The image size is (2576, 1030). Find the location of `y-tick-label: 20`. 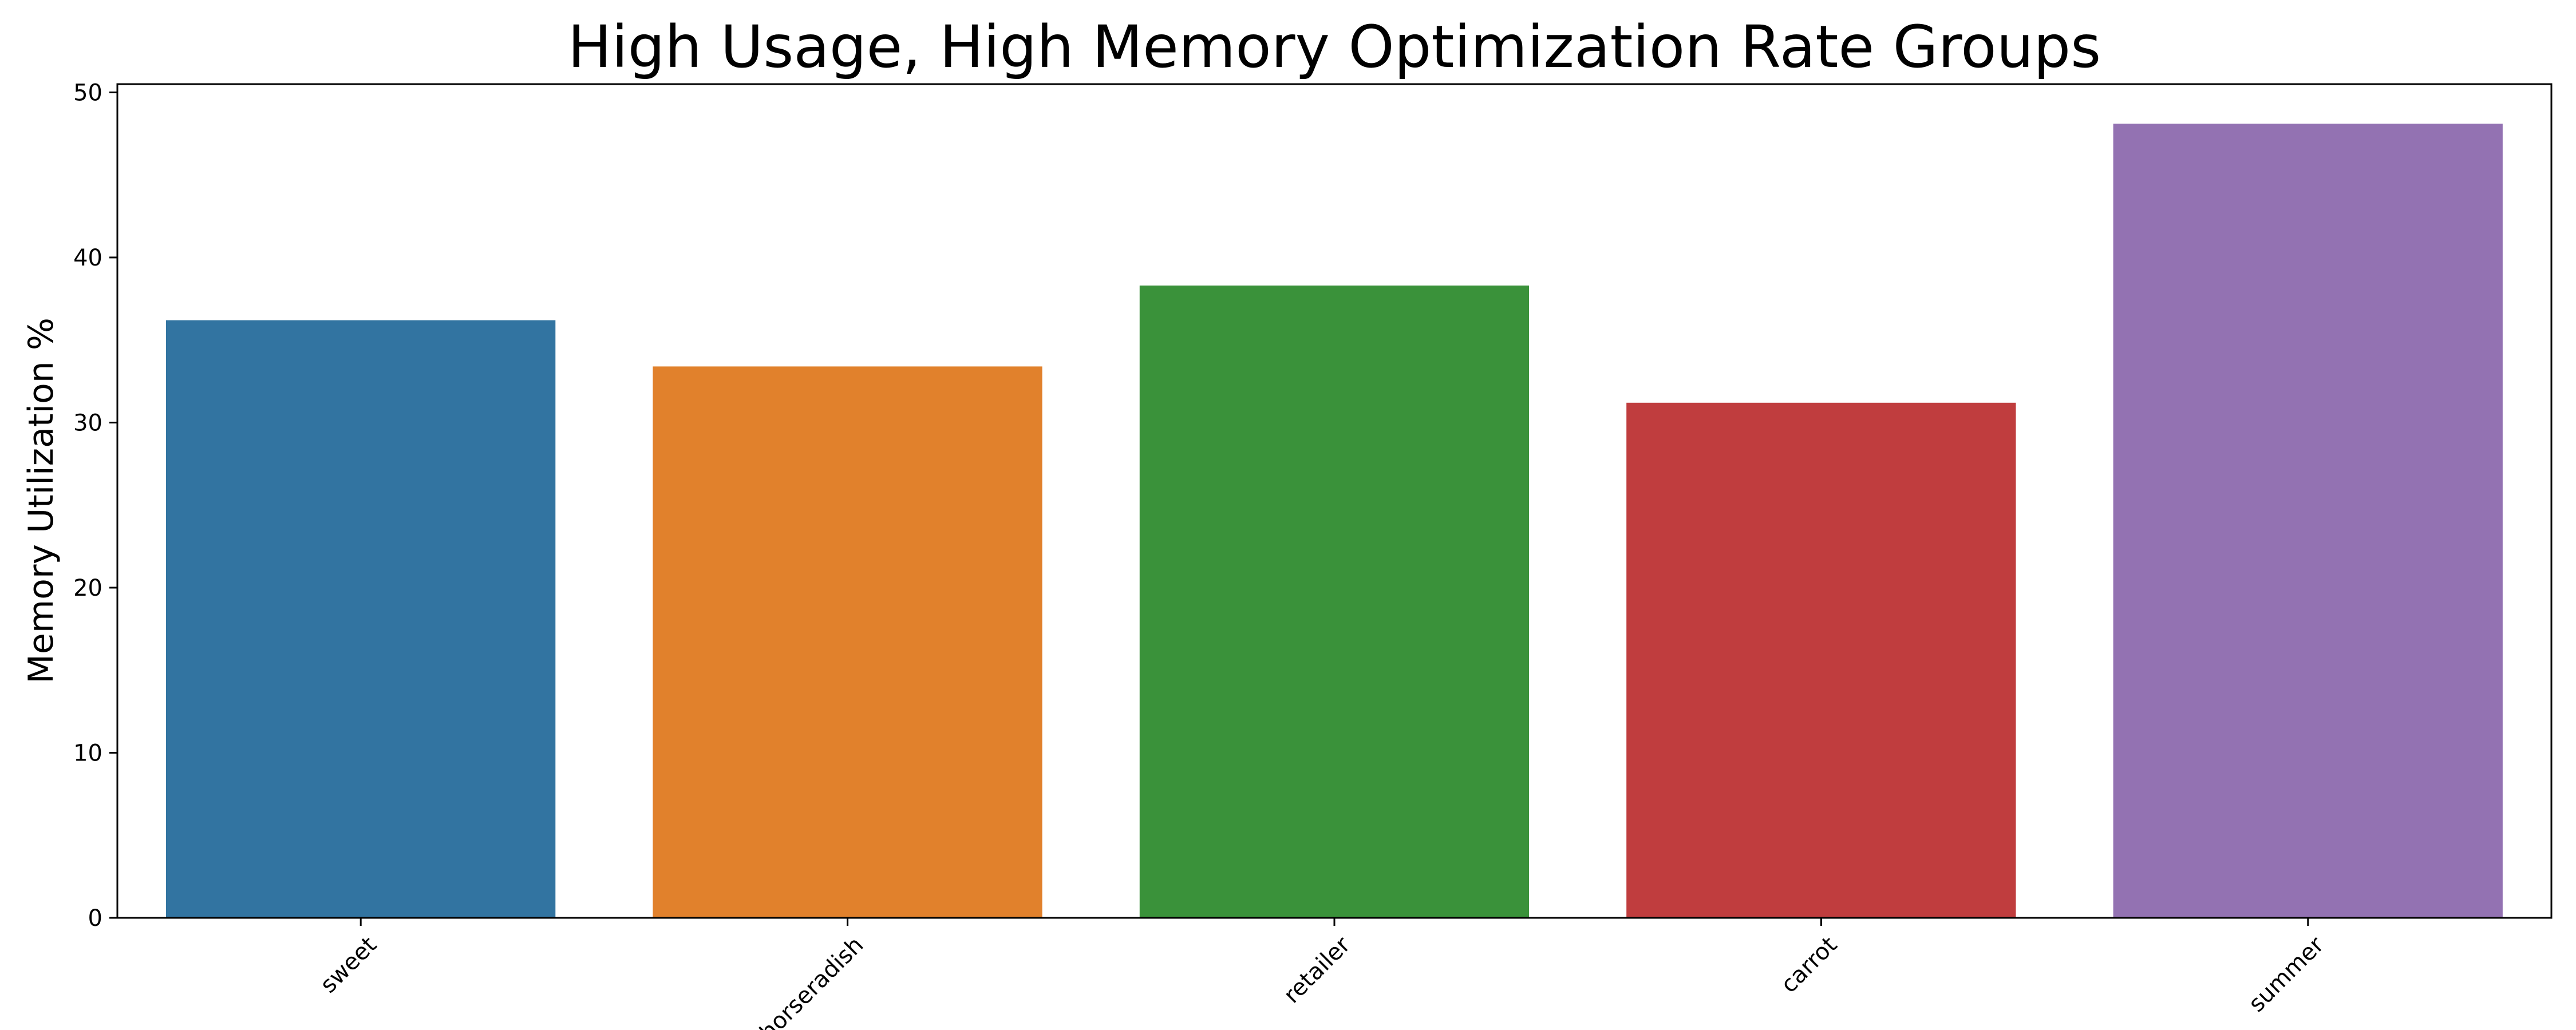

y-tick-label: 20 is located at coordinates (87, 588).